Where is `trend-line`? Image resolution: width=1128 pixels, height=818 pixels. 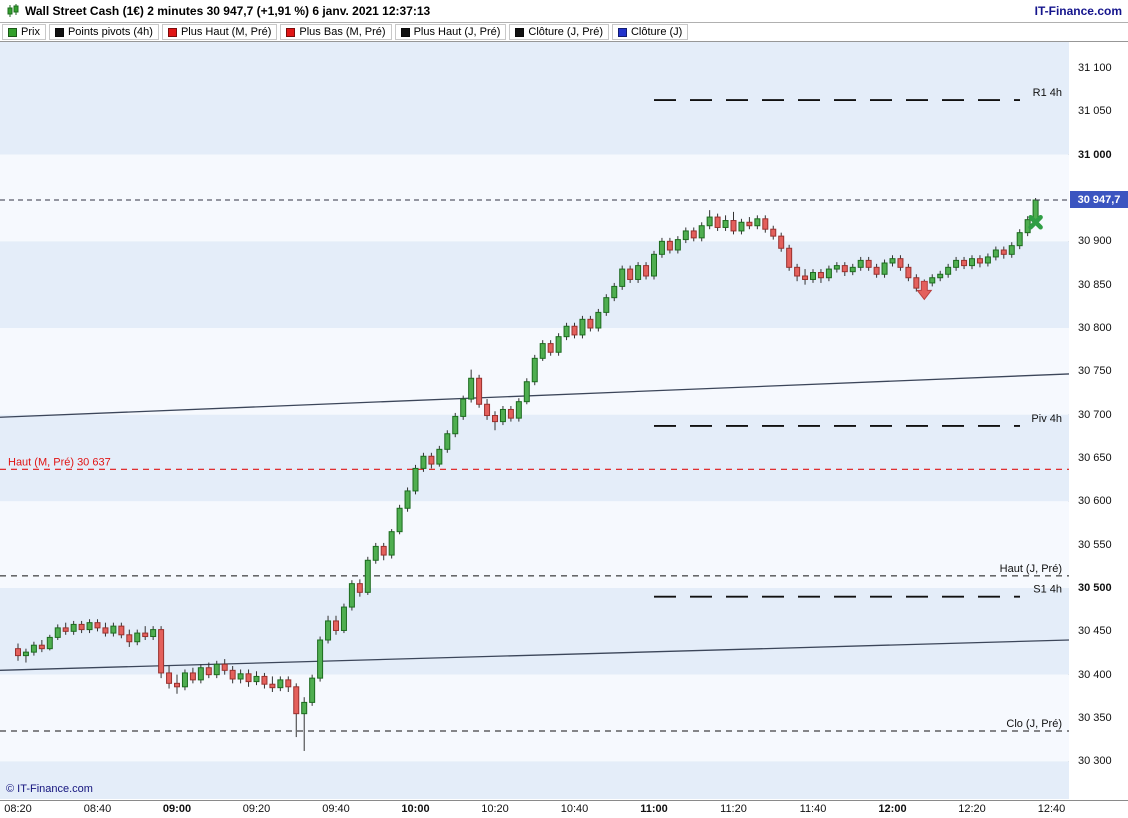 trend-line is located at coordinates (535, 395).